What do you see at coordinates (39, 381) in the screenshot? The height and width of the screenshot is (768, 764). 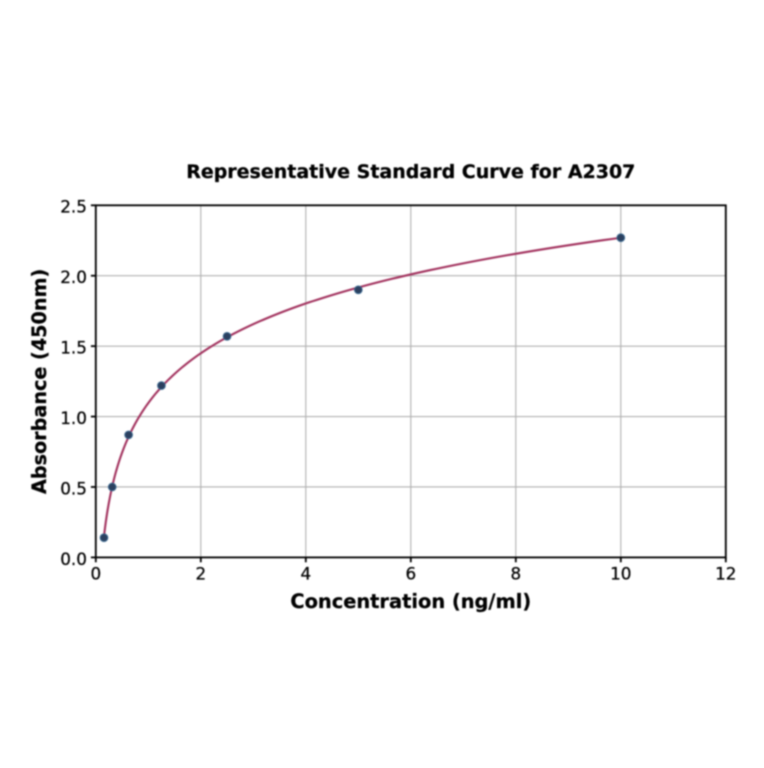 I see `y-axis-label: Absorbance (450nm)` at bounding box center [39, 381].